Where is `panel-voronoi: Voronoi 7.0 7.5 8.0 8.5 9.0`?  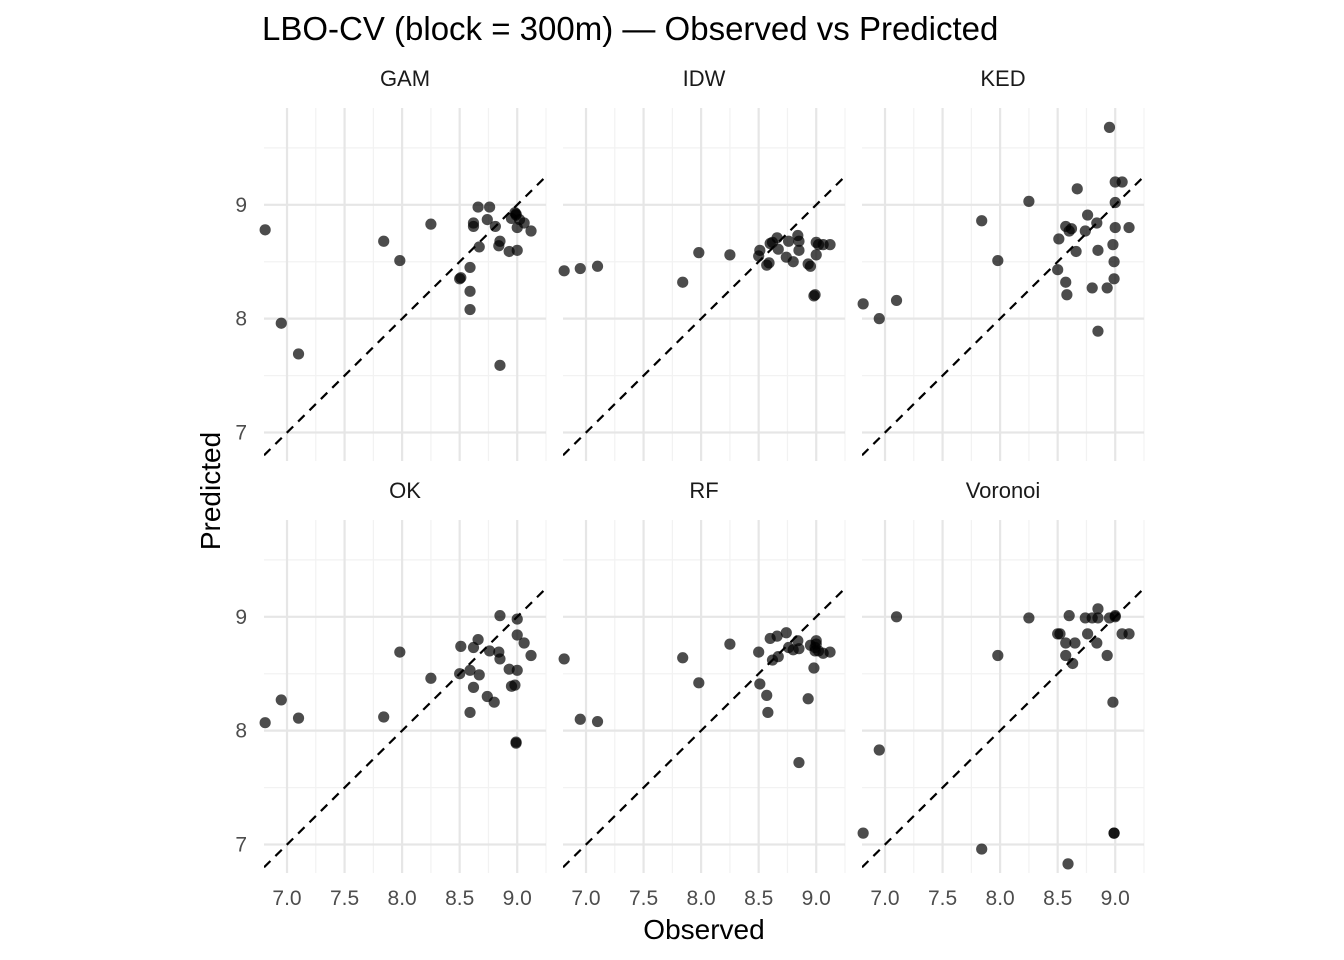
panel-voronoi: Voronoi 7.0 7.5 8.0 8.5 9.0 is located at coordinates (1001, 694).